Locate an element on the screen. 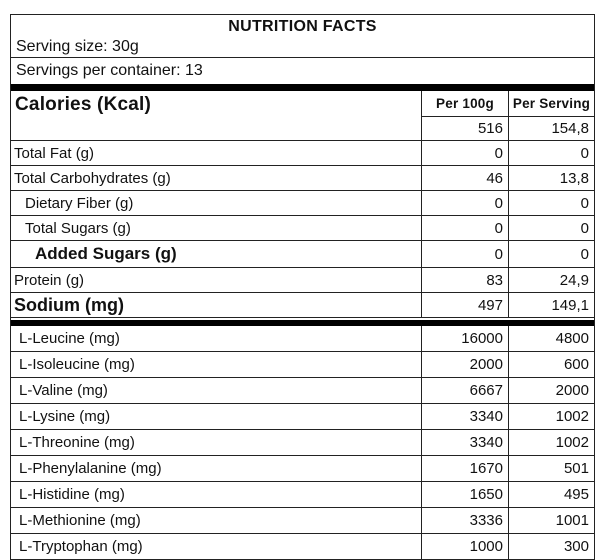 This screenshot has width=612, height=560. per-serving-value: 24,9 is located at coordinates (551, 280).